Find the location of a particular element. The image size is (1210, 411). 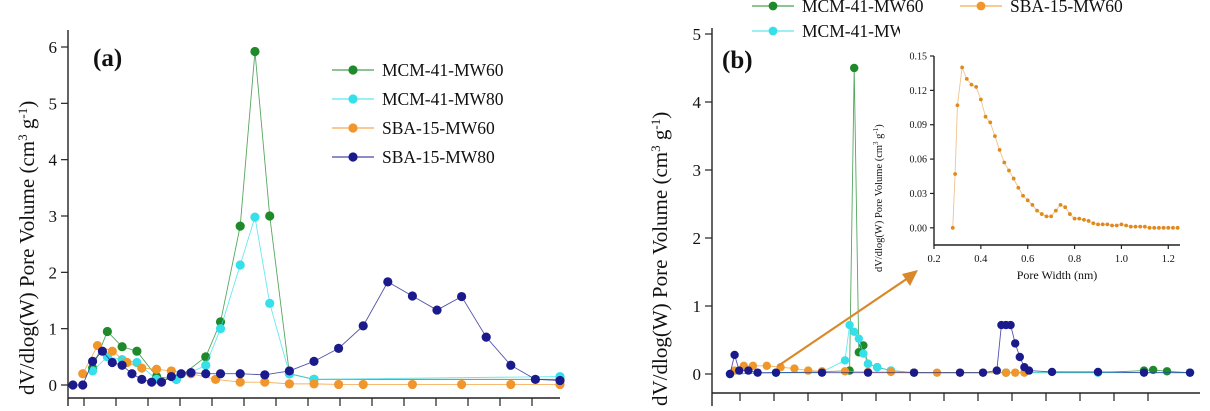

panel-a-ylabel: dV/dlog(W) Pore Volume (cm3 g-1) is located at coordinates (27, 248).